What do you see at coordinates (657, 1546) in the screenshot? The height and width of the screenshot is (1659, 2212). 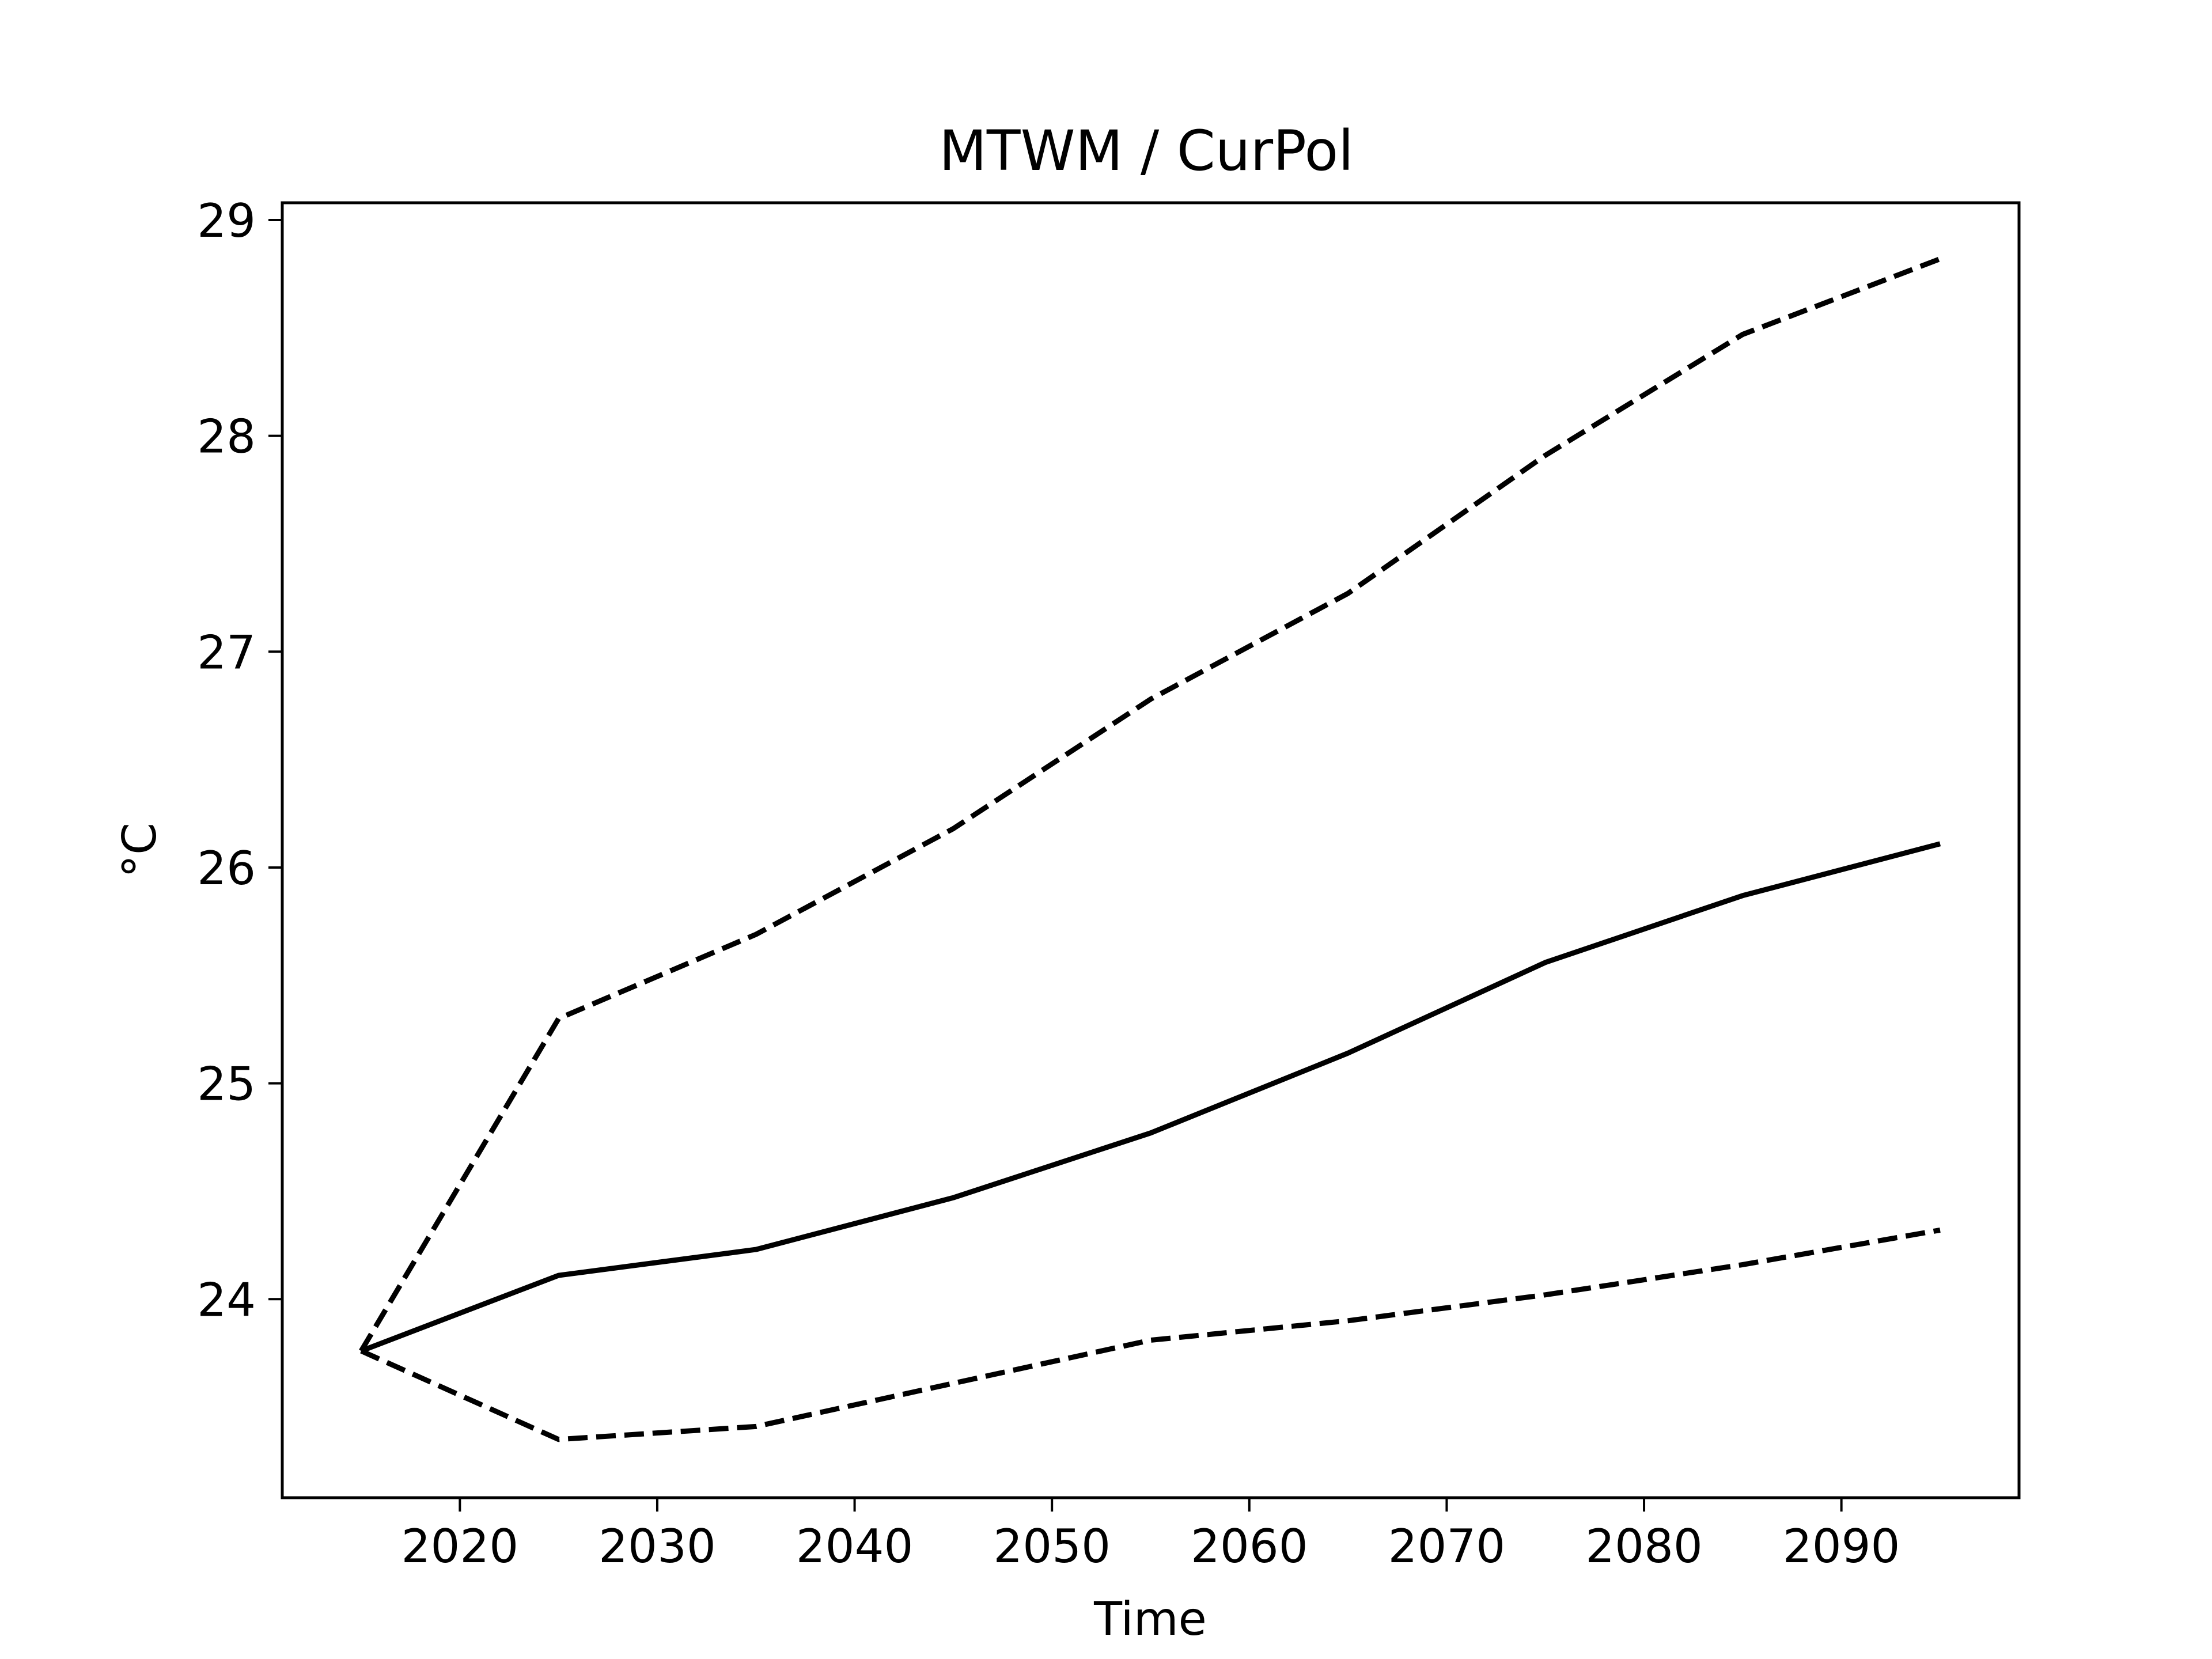 I see `x-tick-label: 2030` at bounding box center [657, 1546].